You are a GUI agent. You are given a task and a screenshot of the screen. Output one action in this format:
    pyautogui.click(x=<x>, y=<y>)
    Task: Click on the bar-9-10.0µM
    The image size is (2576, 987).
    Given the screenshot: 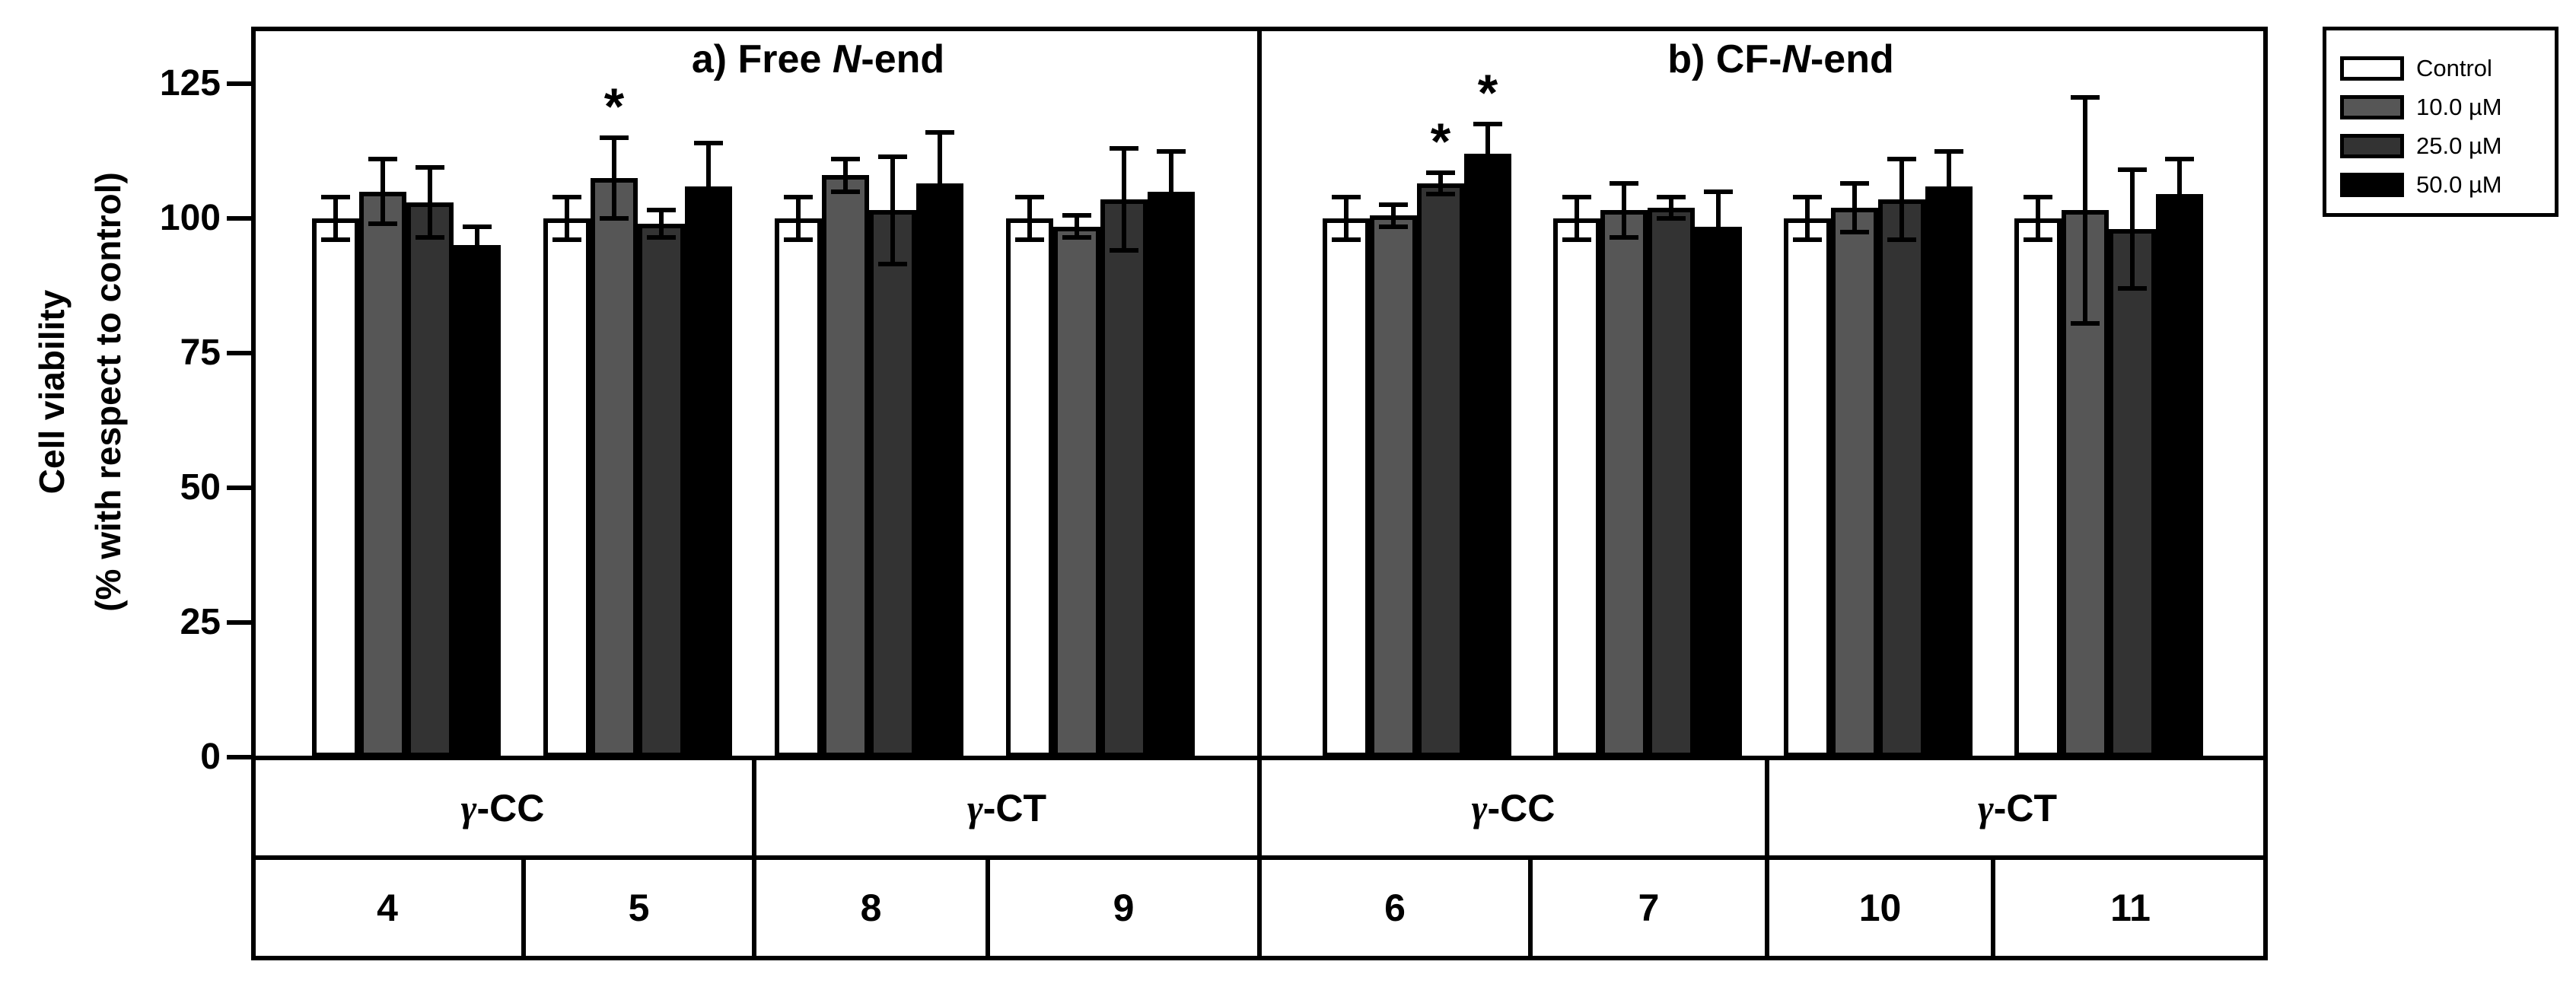 What is the action you would take?
    pyautogui.click(x=1076, y=492)
    